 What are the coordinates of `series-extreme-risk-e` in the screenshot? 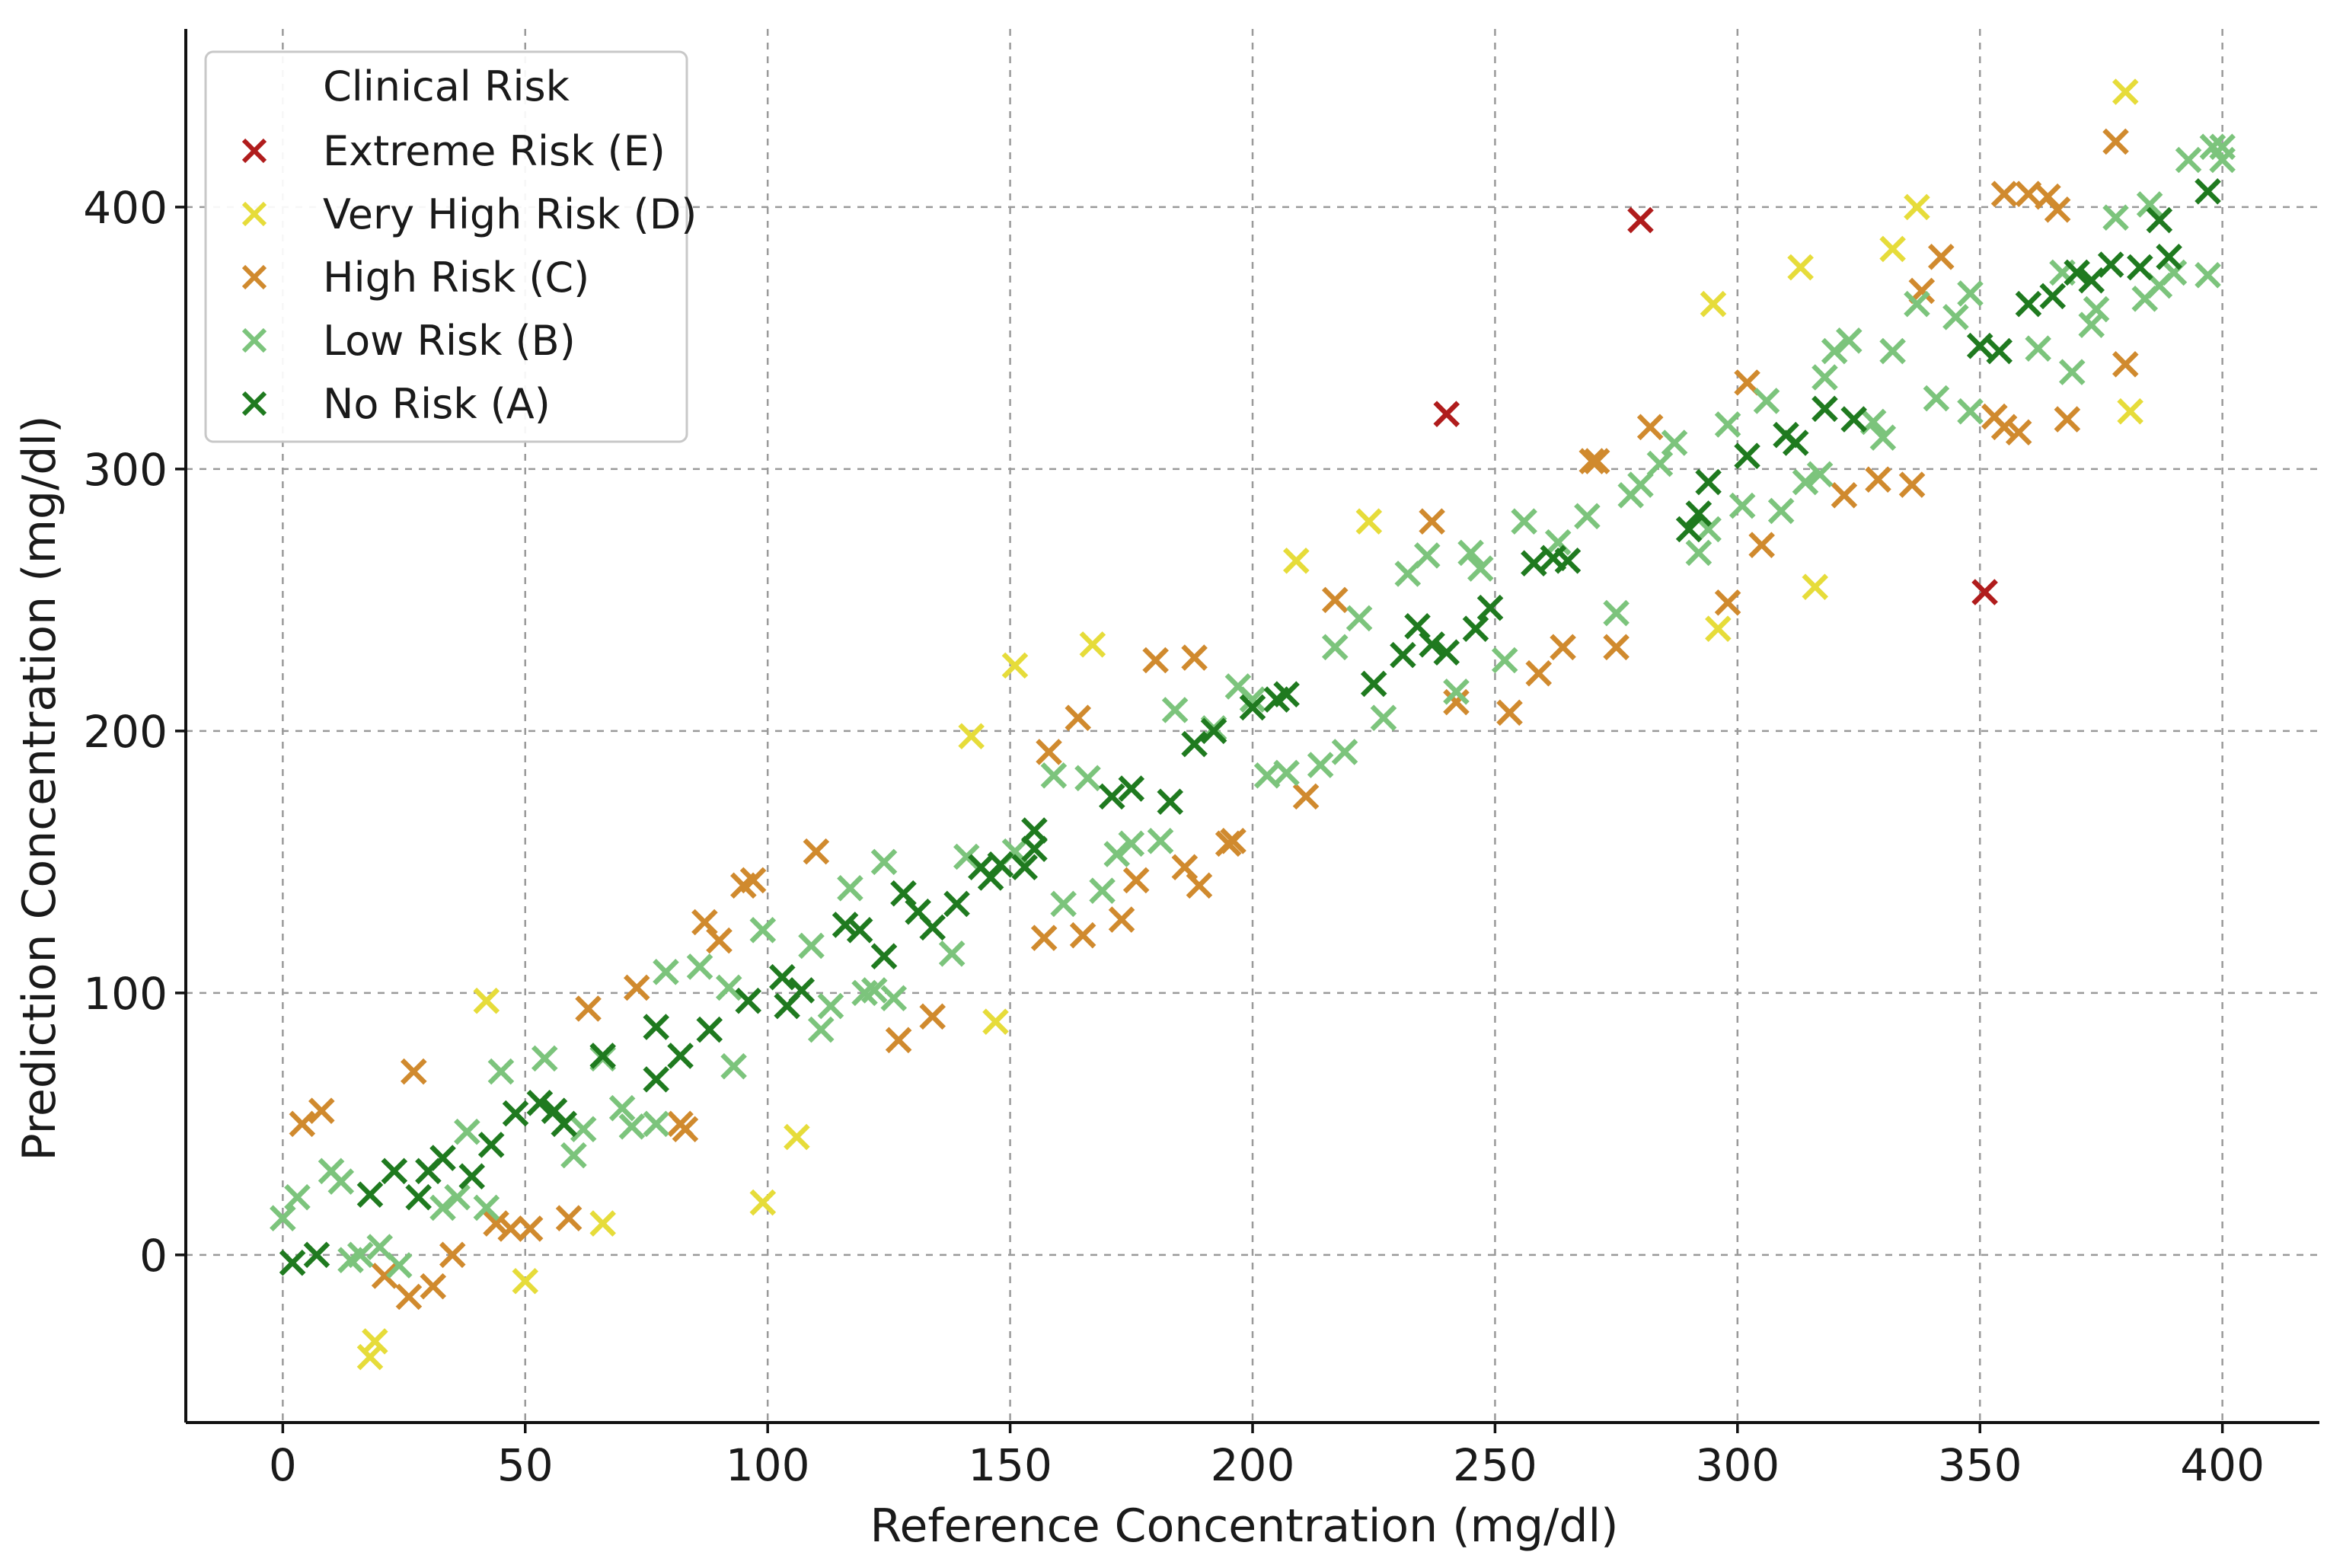 It's located at (1715, 406).